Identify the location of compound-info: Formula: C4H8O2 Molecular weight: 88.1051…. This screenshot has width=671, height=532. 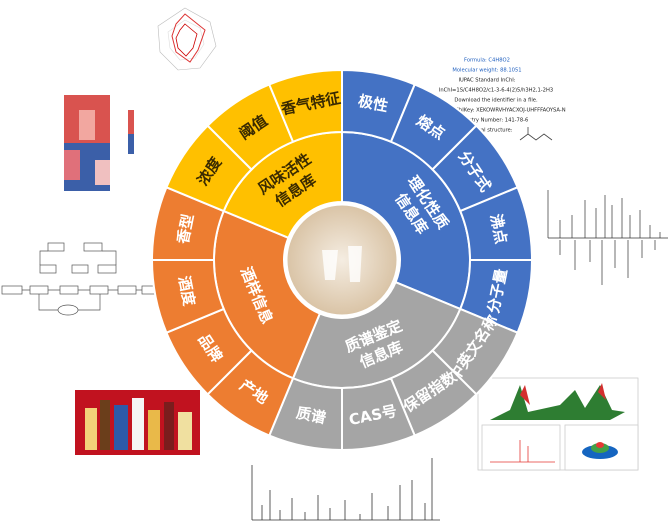
(486, 96).